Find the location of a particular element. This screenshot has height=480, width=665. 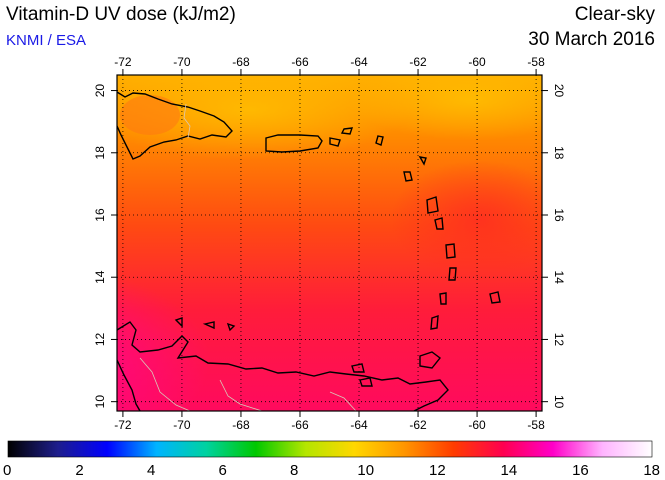

colorbar-tick-label: 8 is located at coordinates (294, 470).